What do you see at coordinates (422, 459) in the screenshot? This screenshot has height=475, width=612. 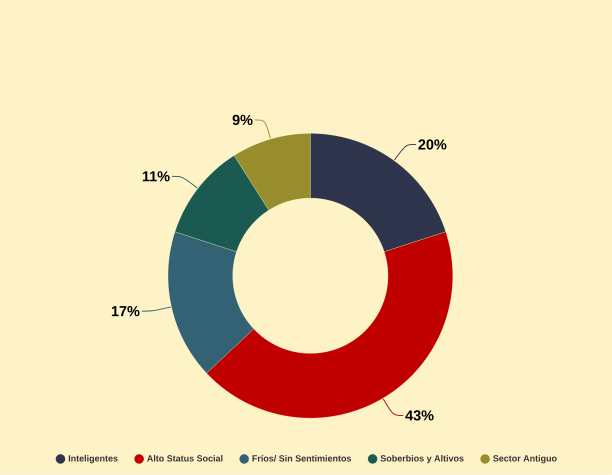 I see `legend-label: Soberbios y Altivos` at bounding box center [422, 459].